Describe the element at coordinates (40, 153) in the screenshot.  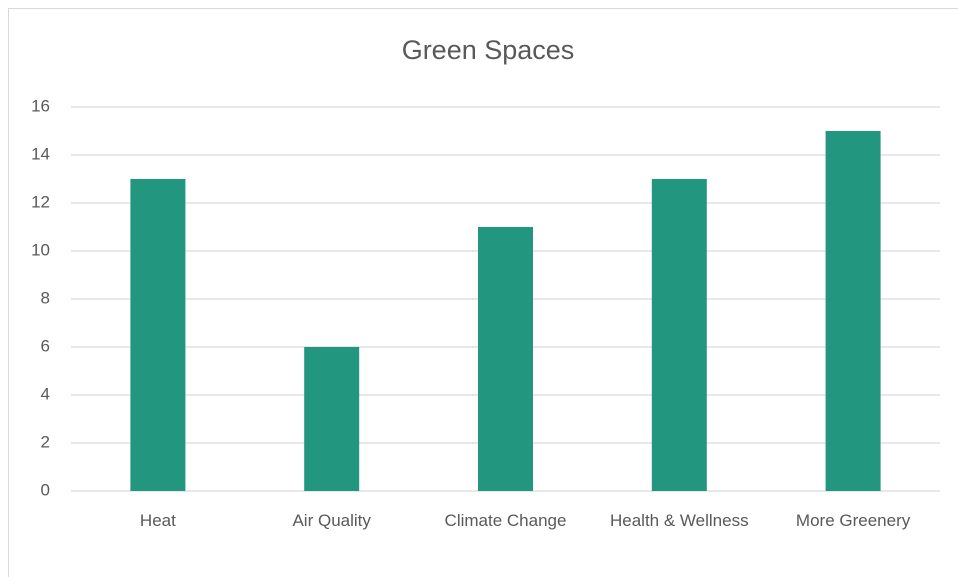
I see `y-tick-label: 14` at that location.